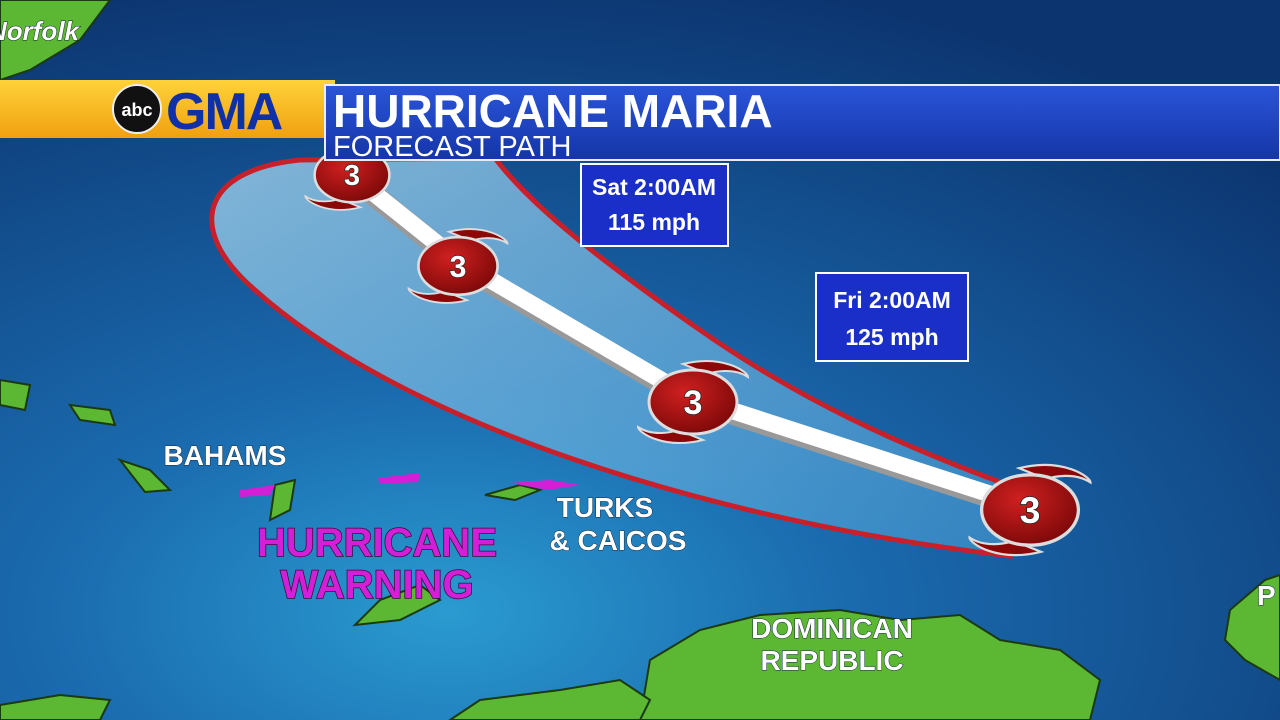 The width and height of the screenshot is (1280, 720). What do you see at coordinates (553, 111) in the screenshot?
I see `headline: HURRICANE MARIA` at bounding box center [553, 111].